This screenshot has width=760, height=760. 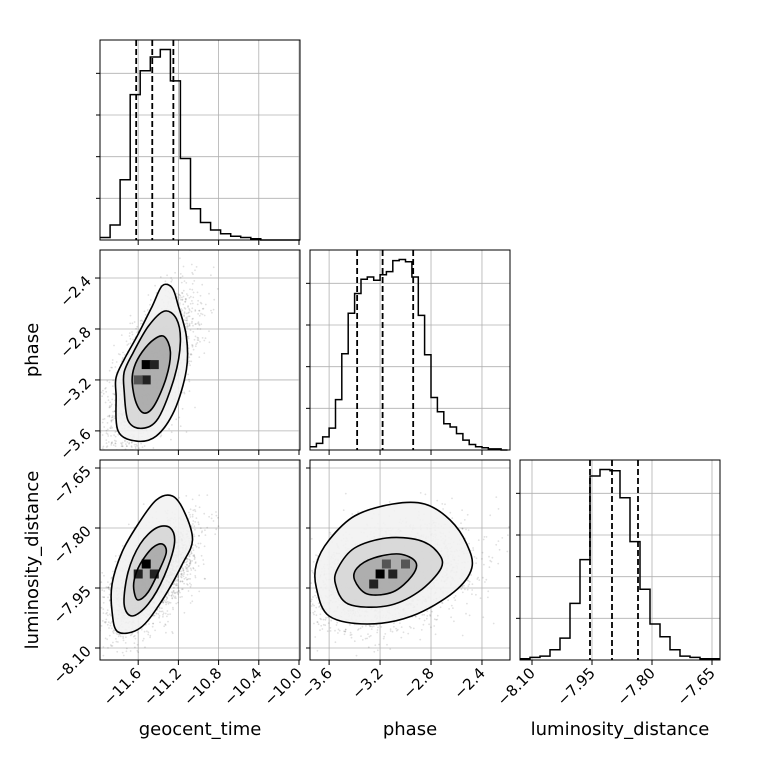 I want to click on grid-lines, so click(x=200, y=560).